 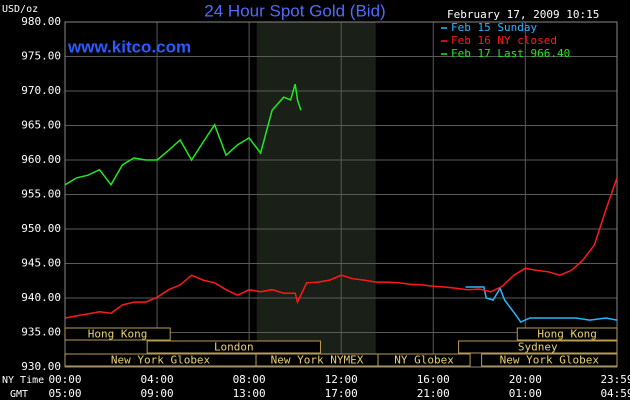 What do you see at coordinates (41, 194) in the screenshot?
I see `y-tick-label: 955.00` at bounding box center [41, 194].